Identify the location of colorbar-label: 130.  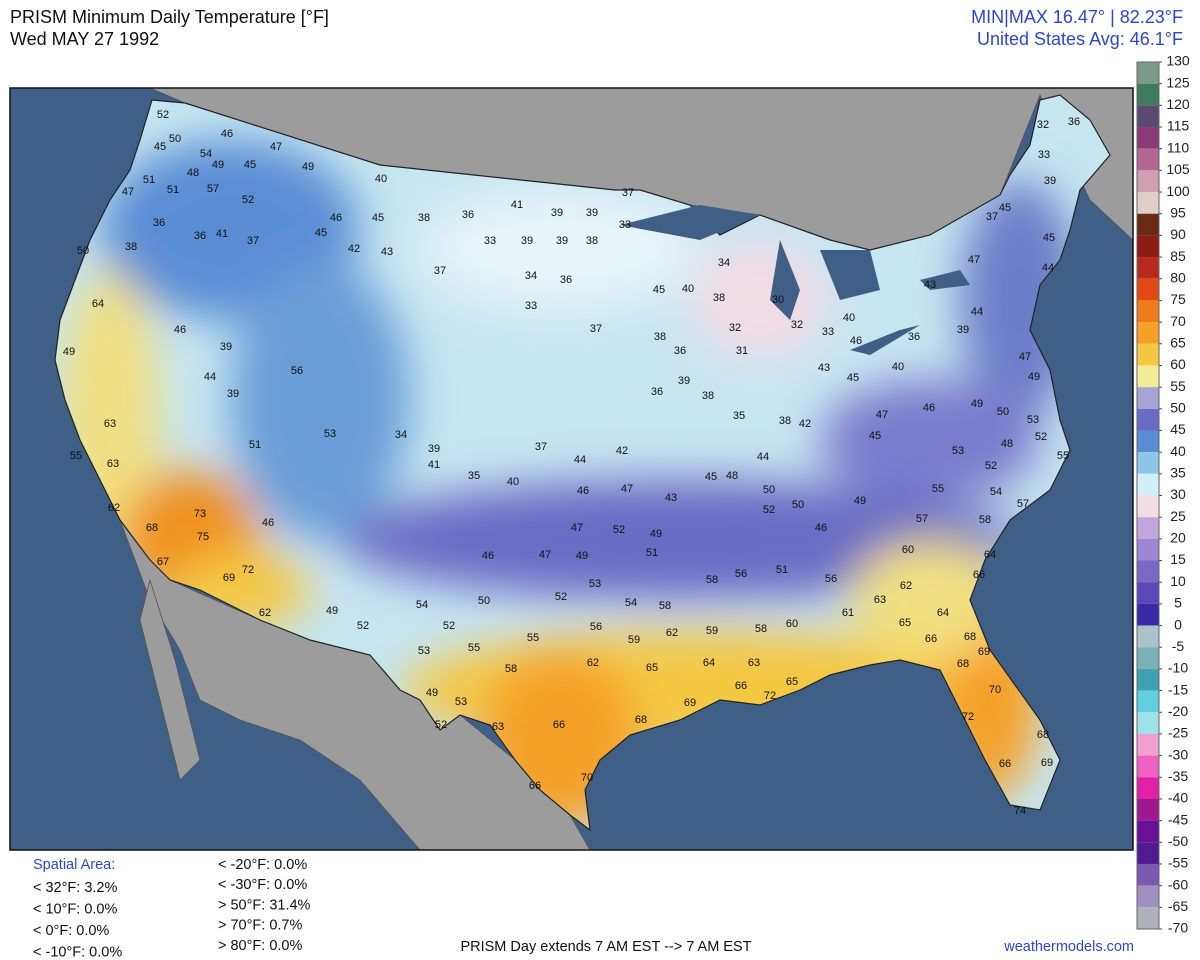
(1178, 61).